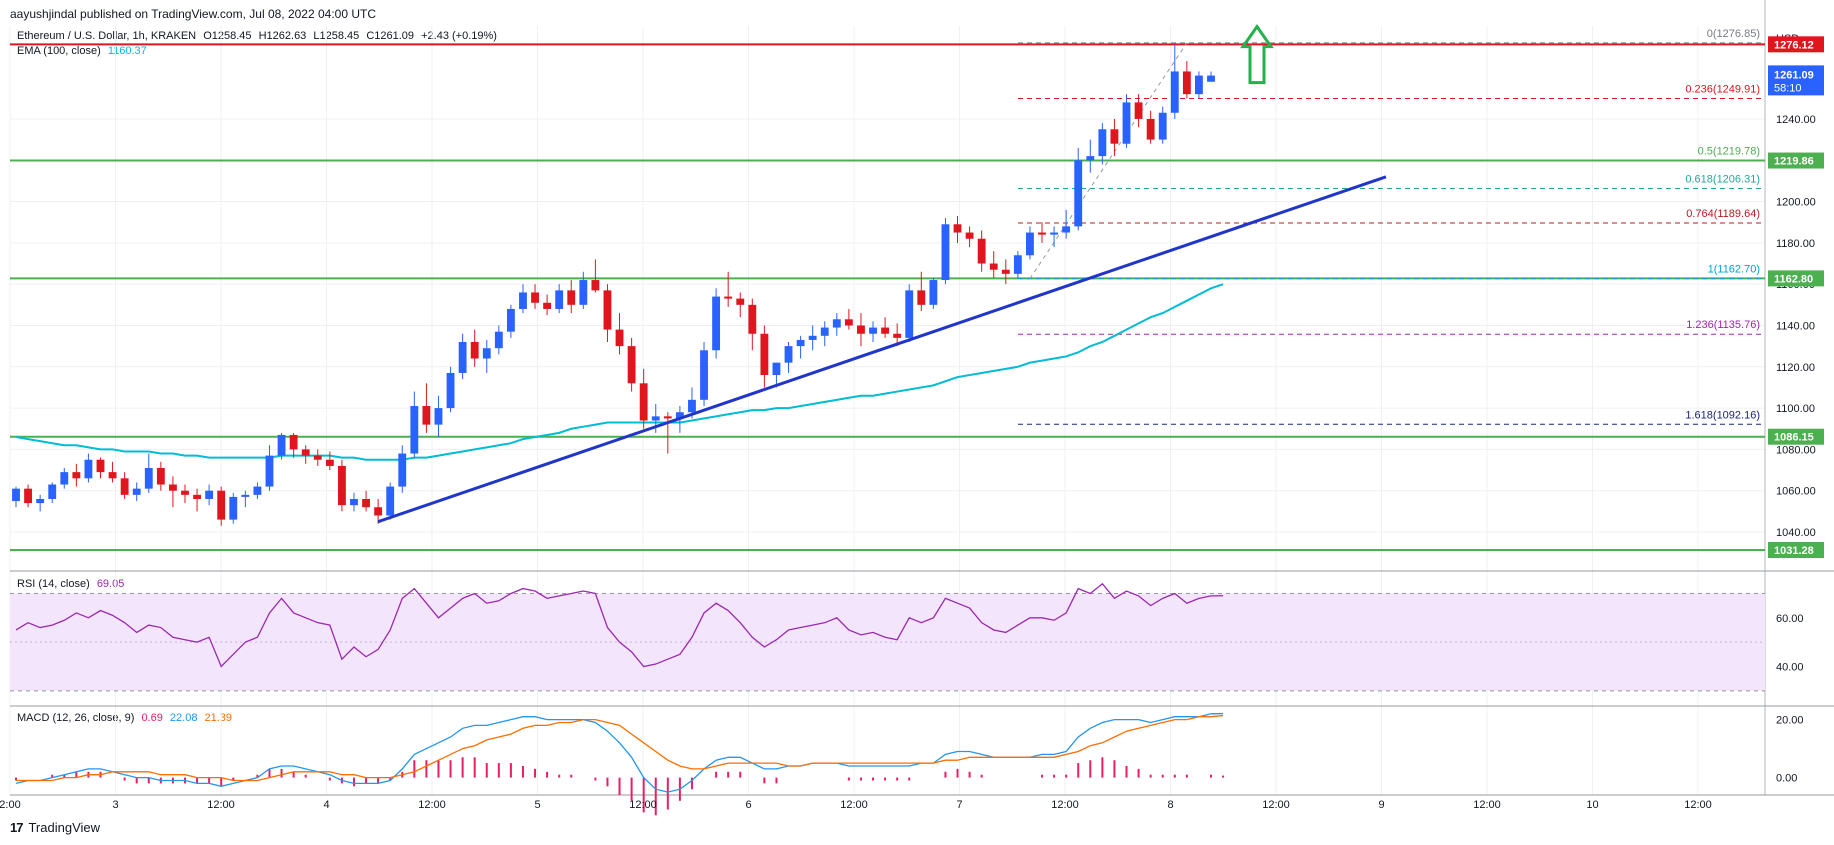 Image resolution: width=1834 pixels, height=845 pixels. I want to click on macd-tick-label: 20.00, so click(1790, 721).